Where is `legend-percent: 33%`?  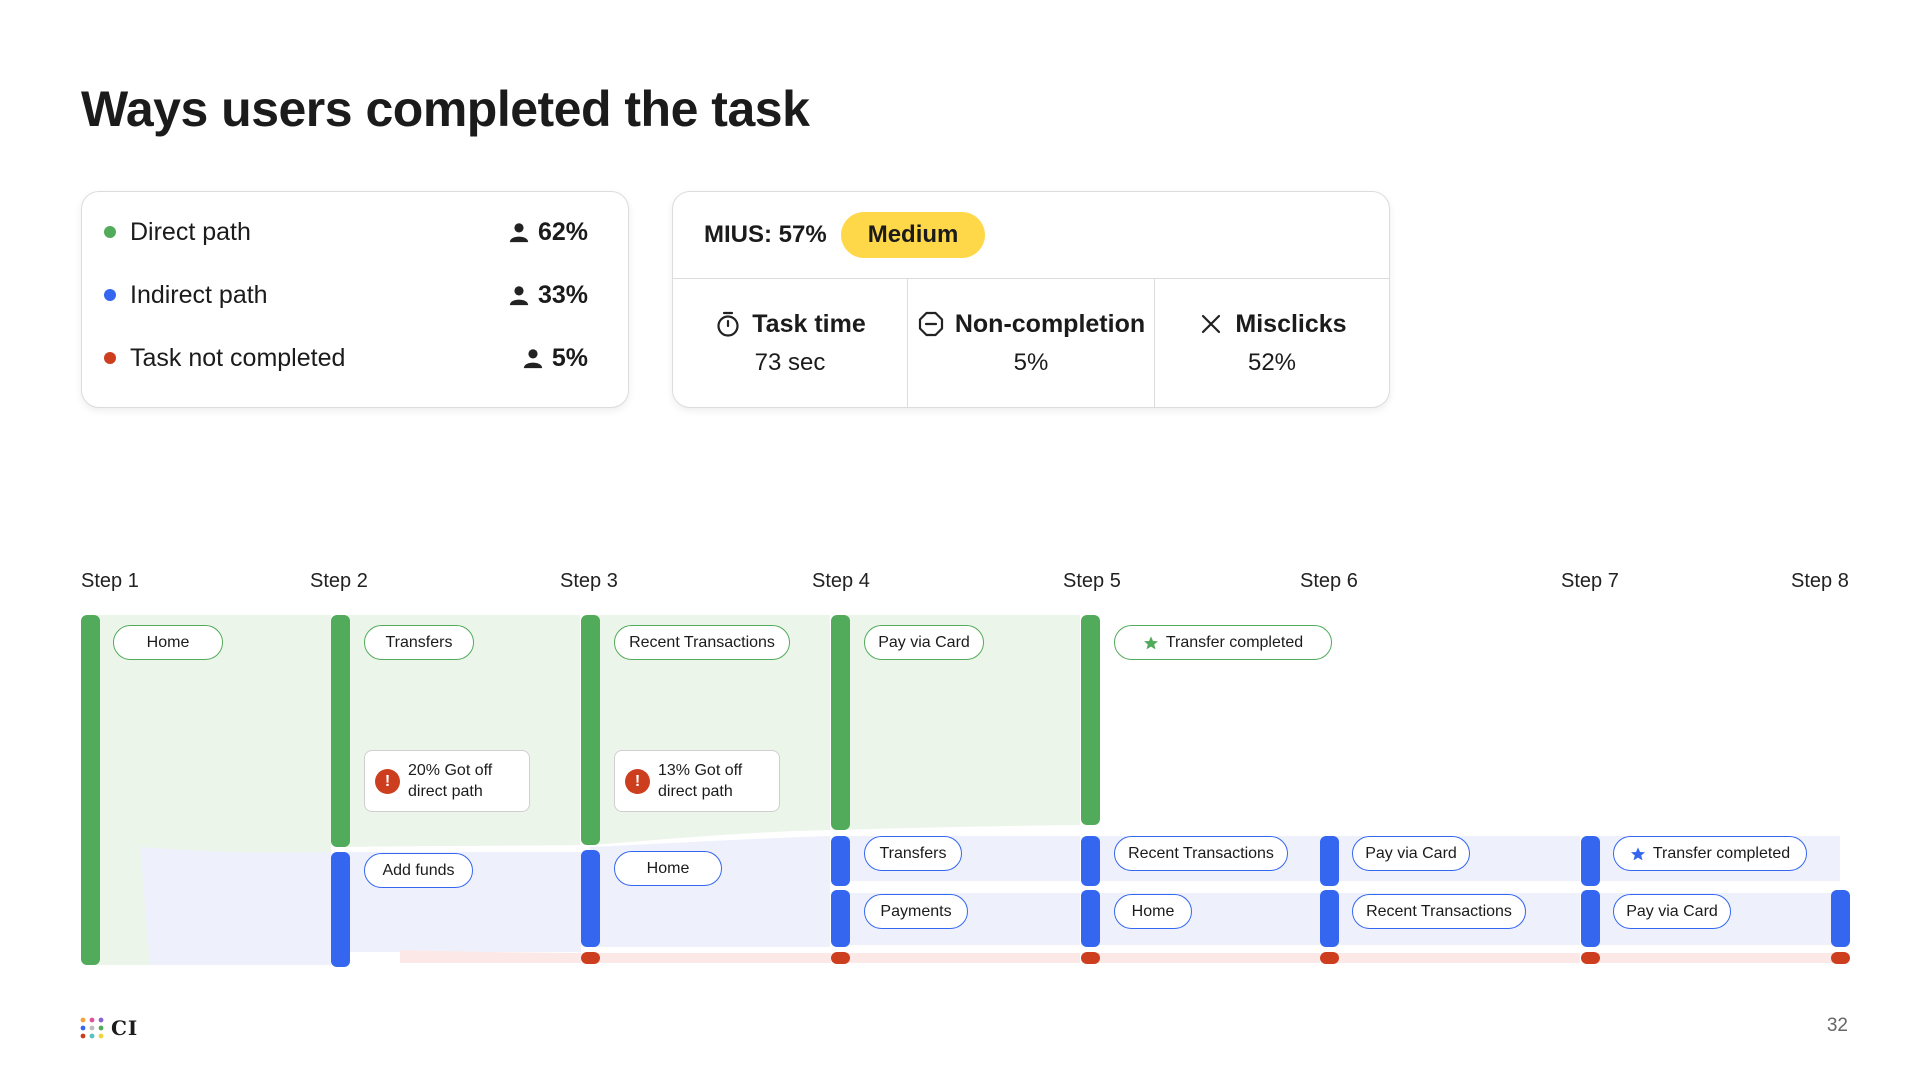
legend-percent: 33% is located at coordinates (562, 294).